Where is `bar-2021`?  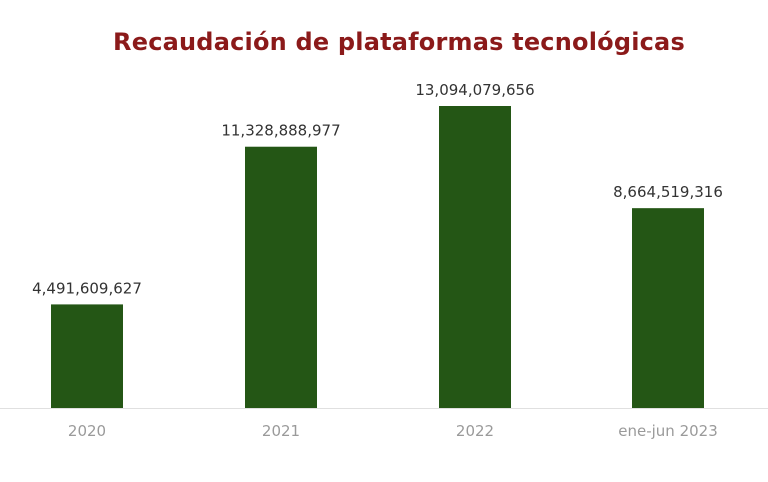 bar-2021 is located at coordinates (281, 277).